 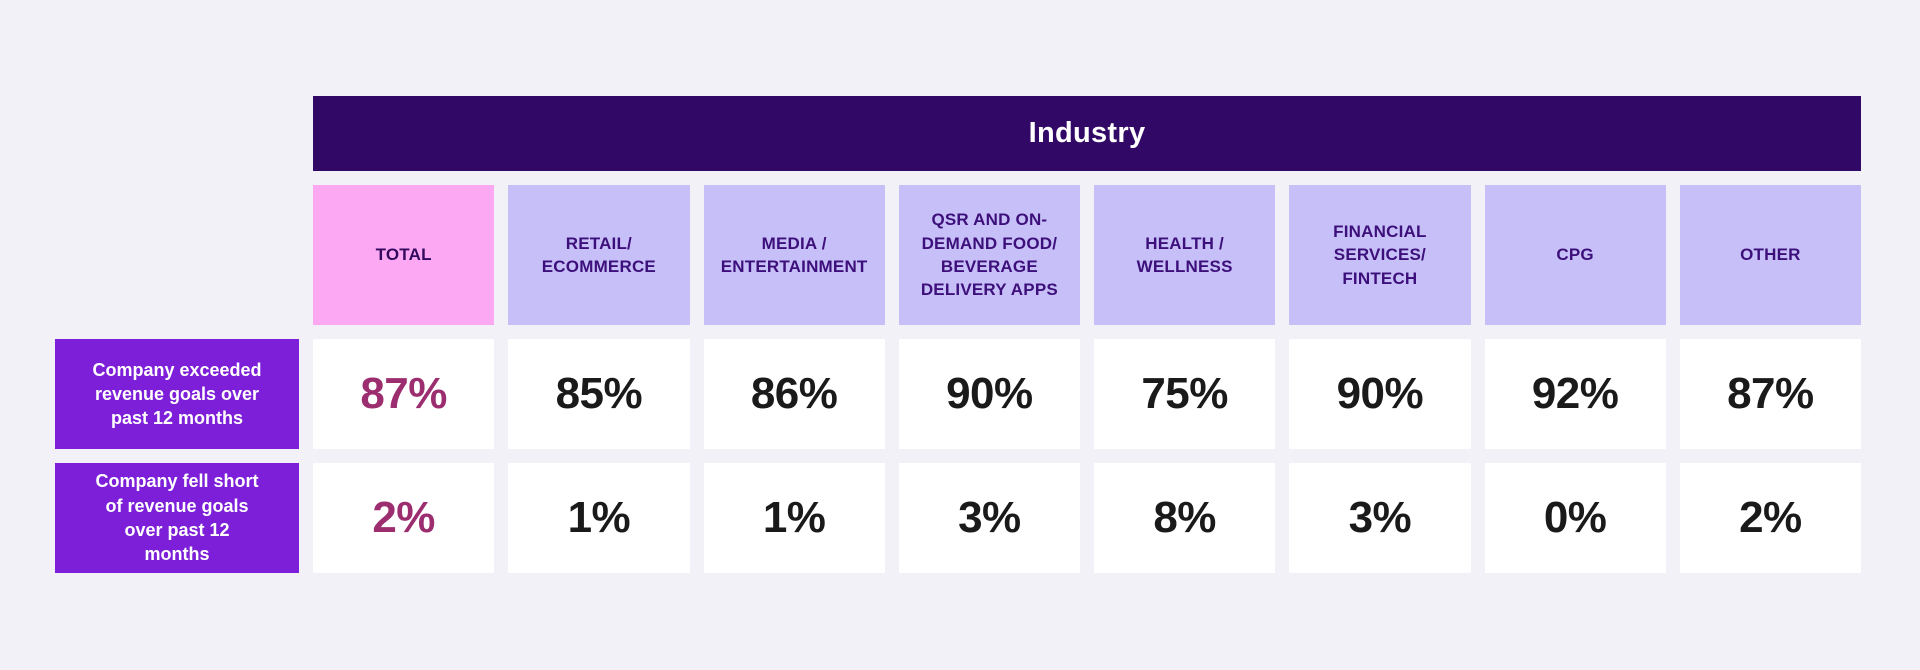 What do you see at coordinates (599, 255) in the screenshot?
I see `column-header-retail-ecommerce: RETAIL/ ECOMMERCE` at bounding box center [599, 255].